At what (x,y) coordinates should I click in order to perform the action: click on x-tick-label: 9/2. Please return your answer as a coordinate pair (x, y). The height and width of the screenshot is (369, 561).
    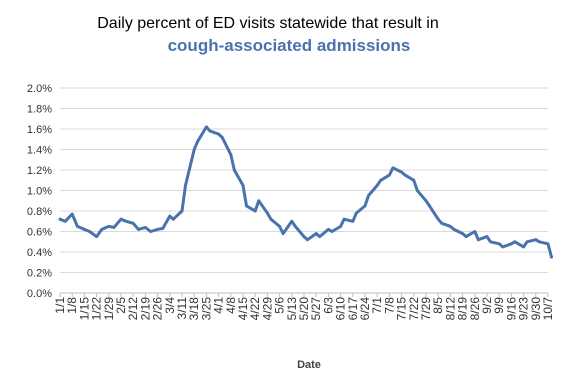
    Looking at the image, I should click on (487, 305).